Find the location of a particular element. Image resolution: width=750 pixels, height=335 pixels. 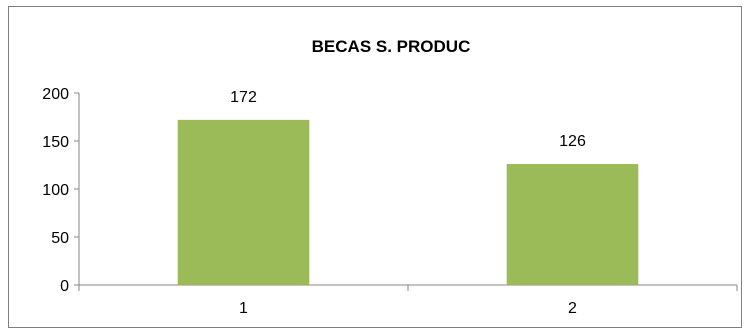

data-labels: 172 126 is located at coordinates (408, 119).